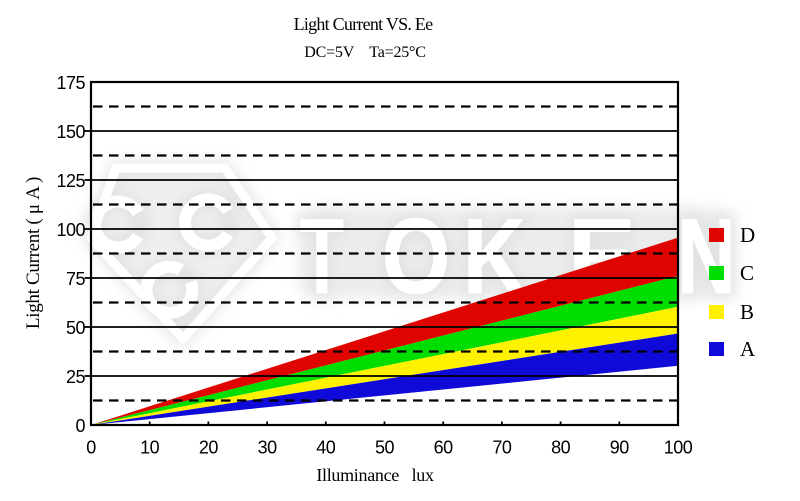  Describe the element at coordinates (209, 448) in the screenshot. I see `svg-text: 20` at that location.